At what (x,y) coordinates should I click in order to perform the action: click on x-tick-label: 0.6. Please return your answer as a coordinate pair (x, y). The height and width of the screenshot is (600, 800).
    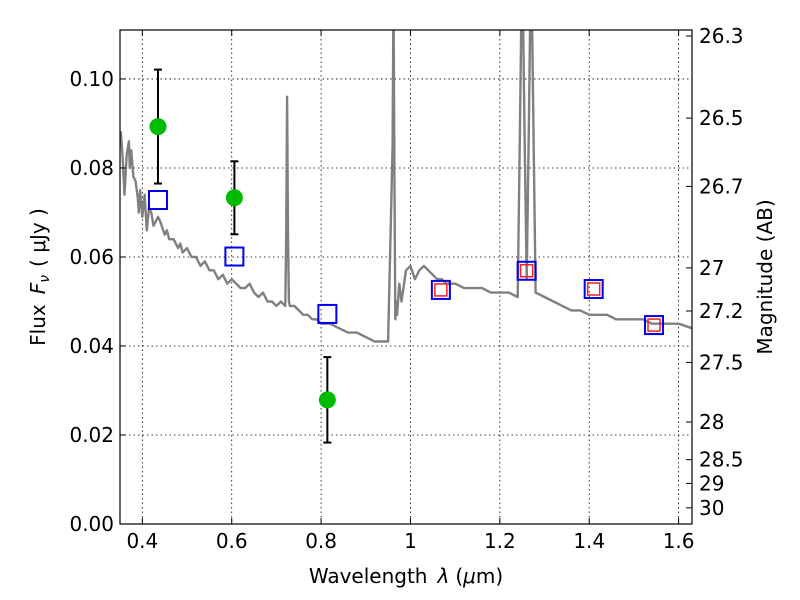
    Looking at the image, I should click on (232, 541).